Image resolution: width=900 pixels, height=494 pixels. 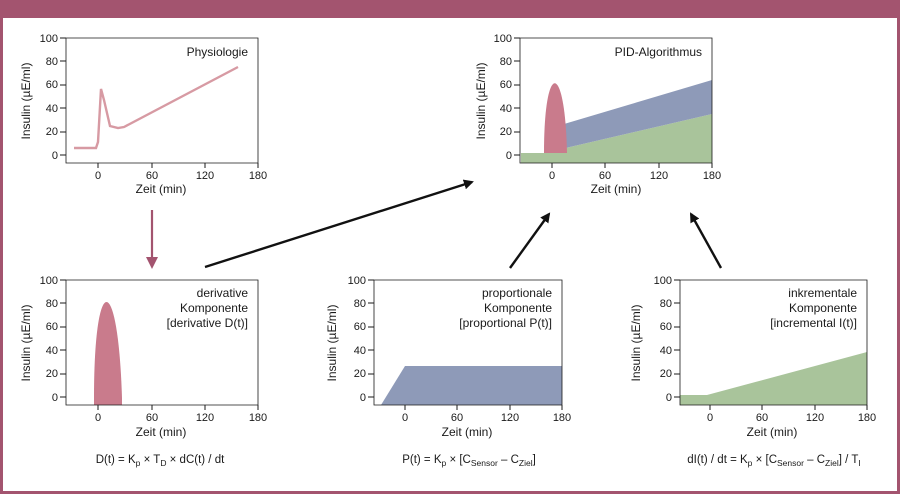 What do you see at coordinates (764, 460) in the screenshot?
I see `formula-part: × [C` at bounding box center [764, 460].